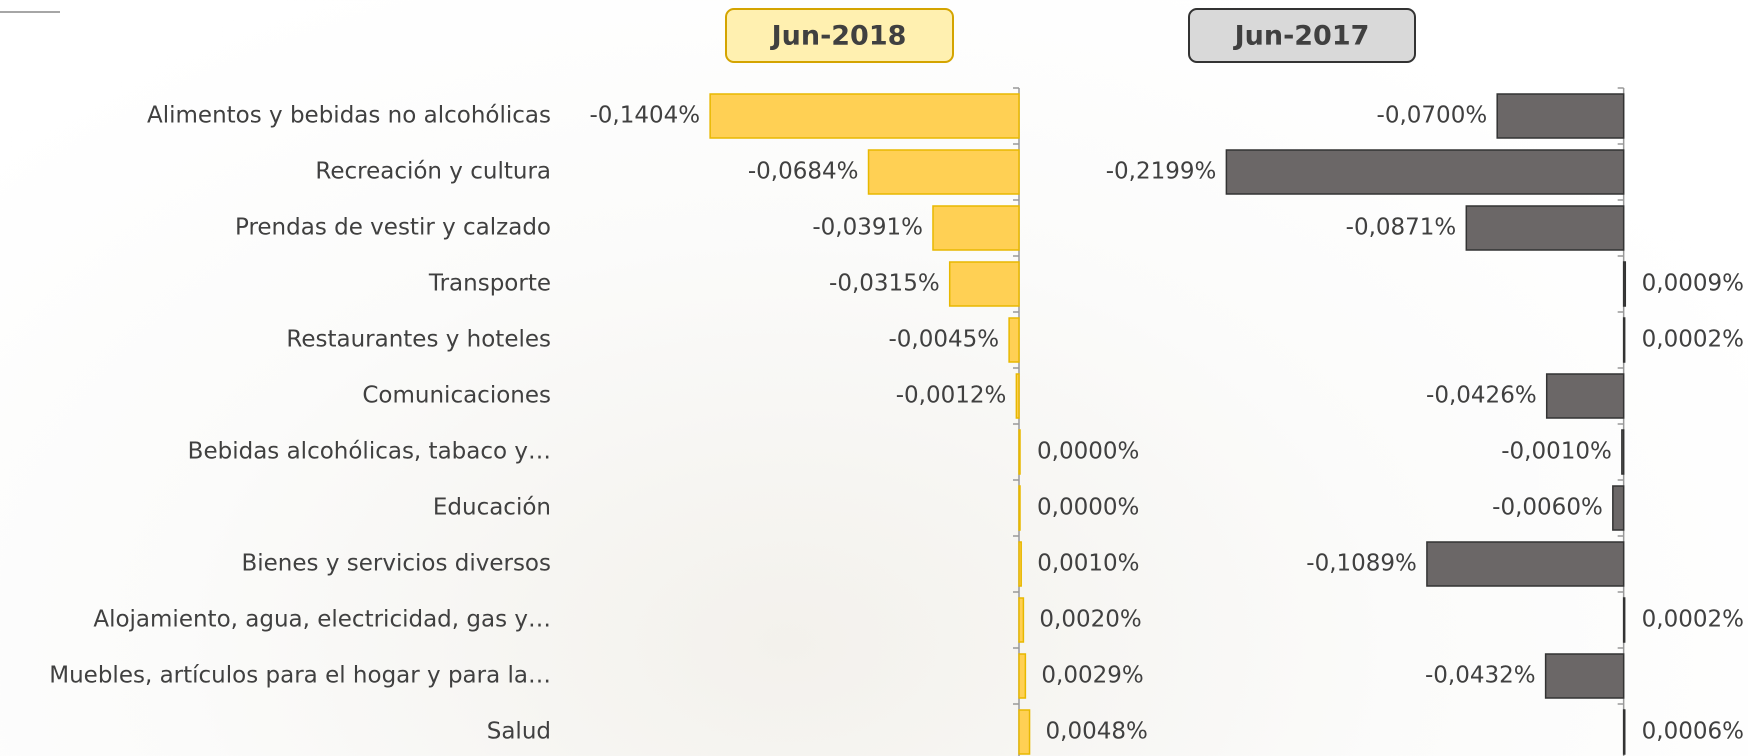  What do you see at coordinates (884, 284) in the screenshot?
I see `value-label: -0,0315%` at bounding box center [884, 284].